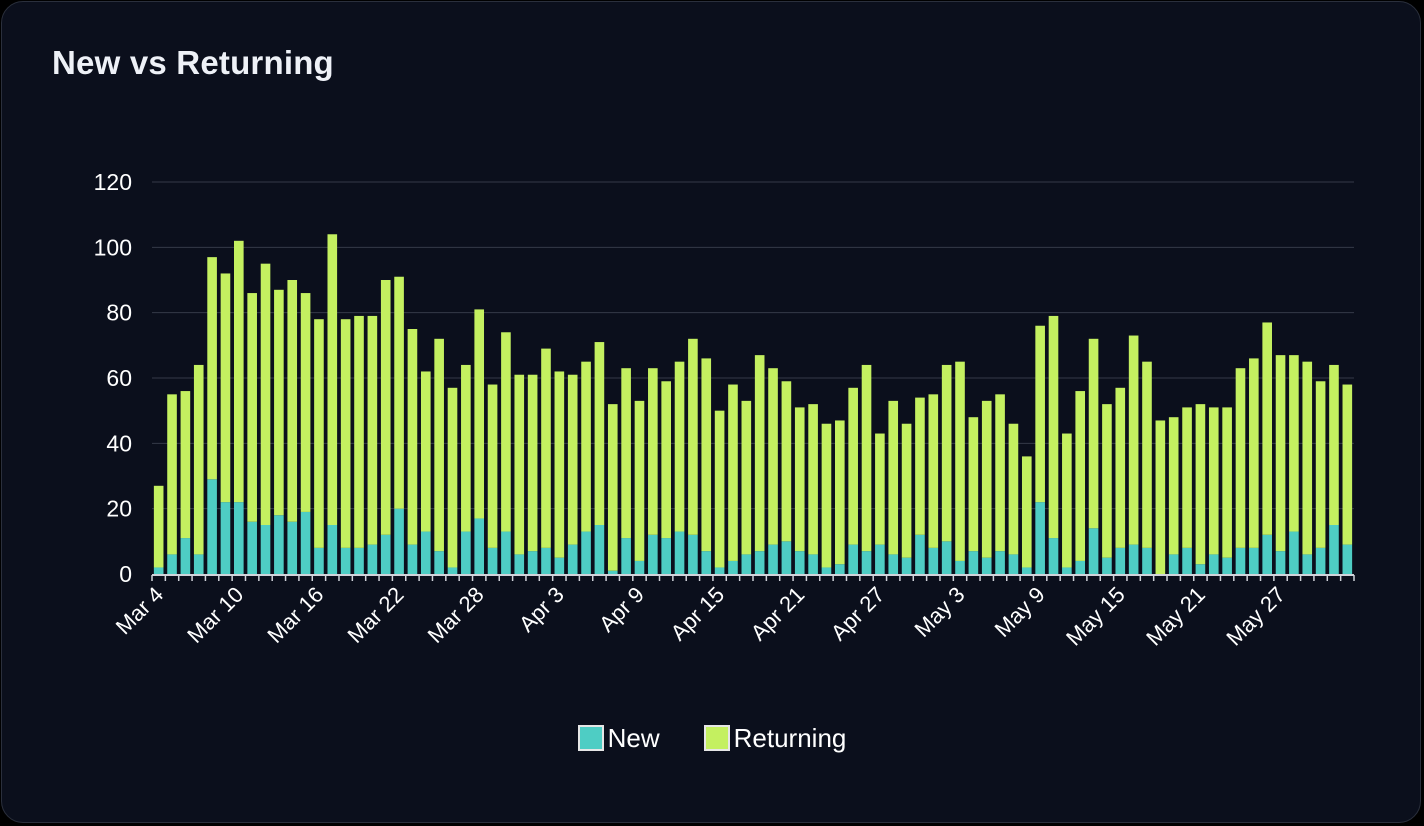 Image resolution: width=1424 pixels, height=826 pixels. Describe the element at coordinates (119, 313) in the screenshot. I see `y-tick-label: 80` at that location.